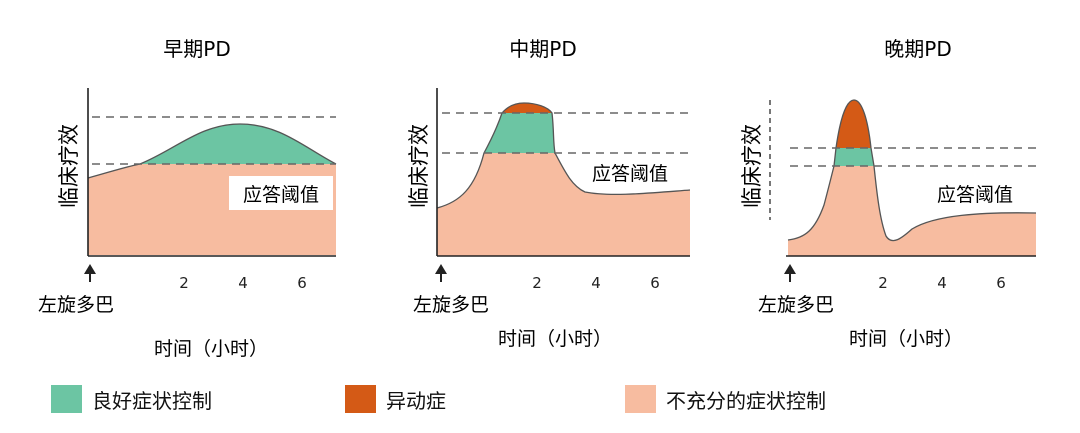 The image size is (1080, 433). Describe the element at coordinates (746, 400) in the screenshot. I see `legend-label: 不充分的症状控制` at that location.